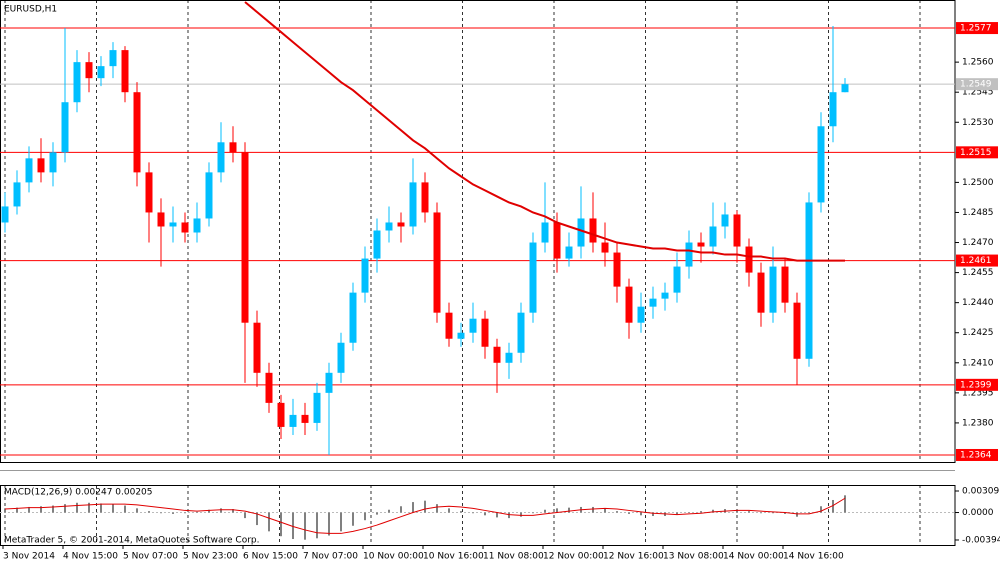  Describe the element at coordinates (633, 557) in the screenshot. I see `x-tick-label: 12 Nov 16:00` at that location.